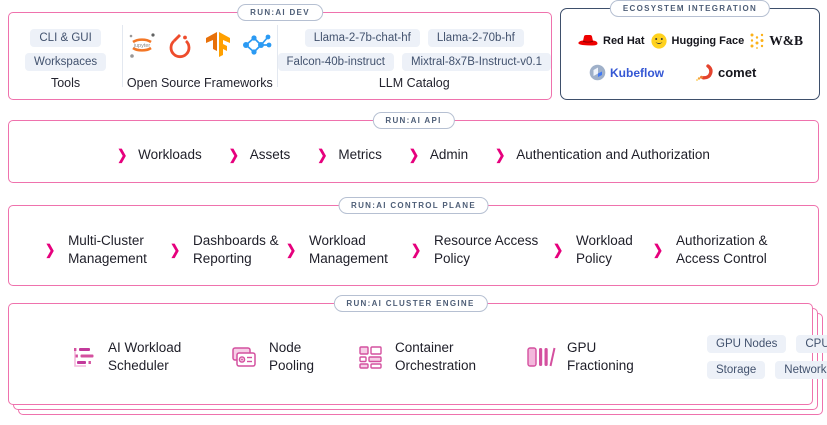 The width and height of the screenshot is (827, 425). What do you see at coordinates (476, 62) in the screenshot?
I see `llm-chip: Mixtral-8x7B-Instruct-v0.1` at bounding box center [476, 62].